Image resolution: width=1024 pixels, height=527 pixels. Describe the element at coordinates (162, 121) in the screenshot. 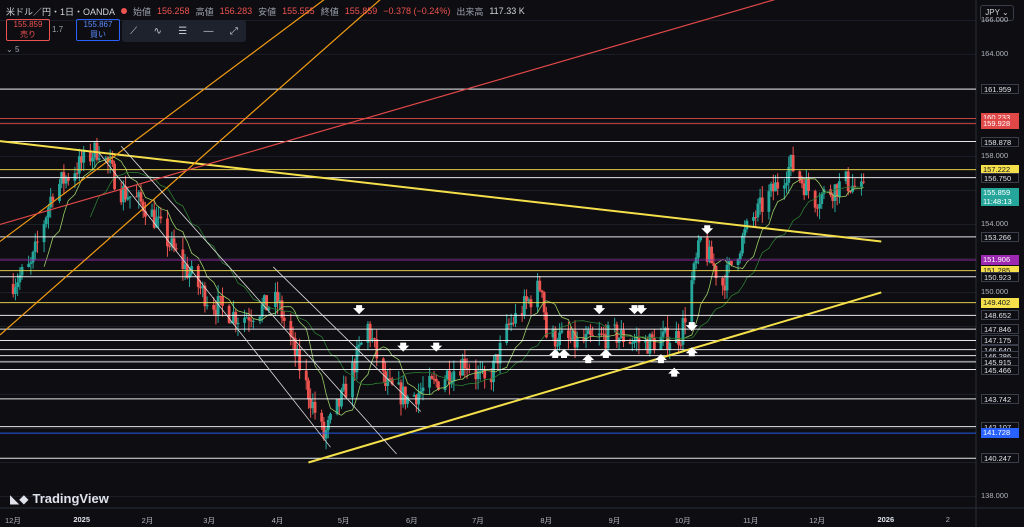

I see `orange-channel-line` at that location.